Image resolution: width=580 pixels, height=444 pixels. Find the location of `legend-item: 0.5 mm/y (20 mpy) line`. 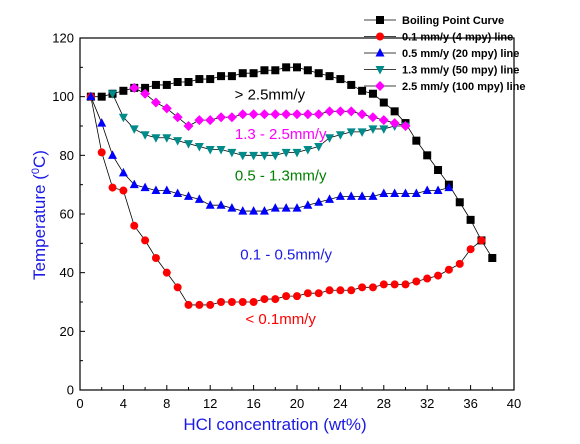

legend-item: 0.5 mm/y (20 mpy) line is located at coordinates (441, 54).